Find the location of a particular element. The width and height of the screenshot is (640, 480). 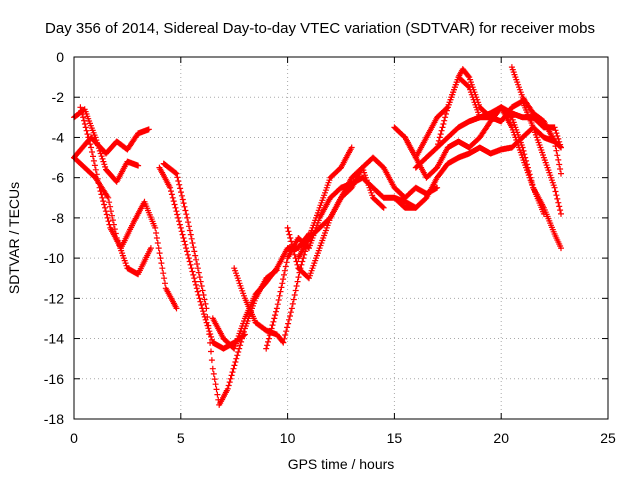

y-axis-label: SDTVAR / TECUs is located at coordinates (14, 238).